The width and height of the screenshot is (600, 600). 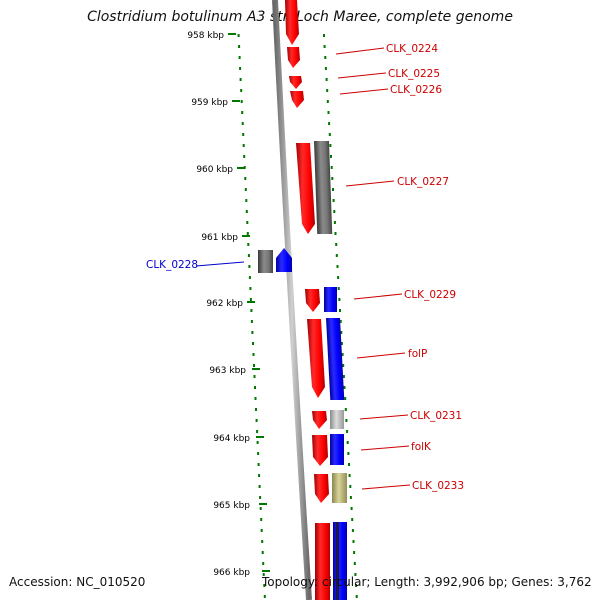 What do you see at coordinates (292, 22) in the screenshot?
I see `gene-clk-0223-arrow` at bounding box center [292, 22].